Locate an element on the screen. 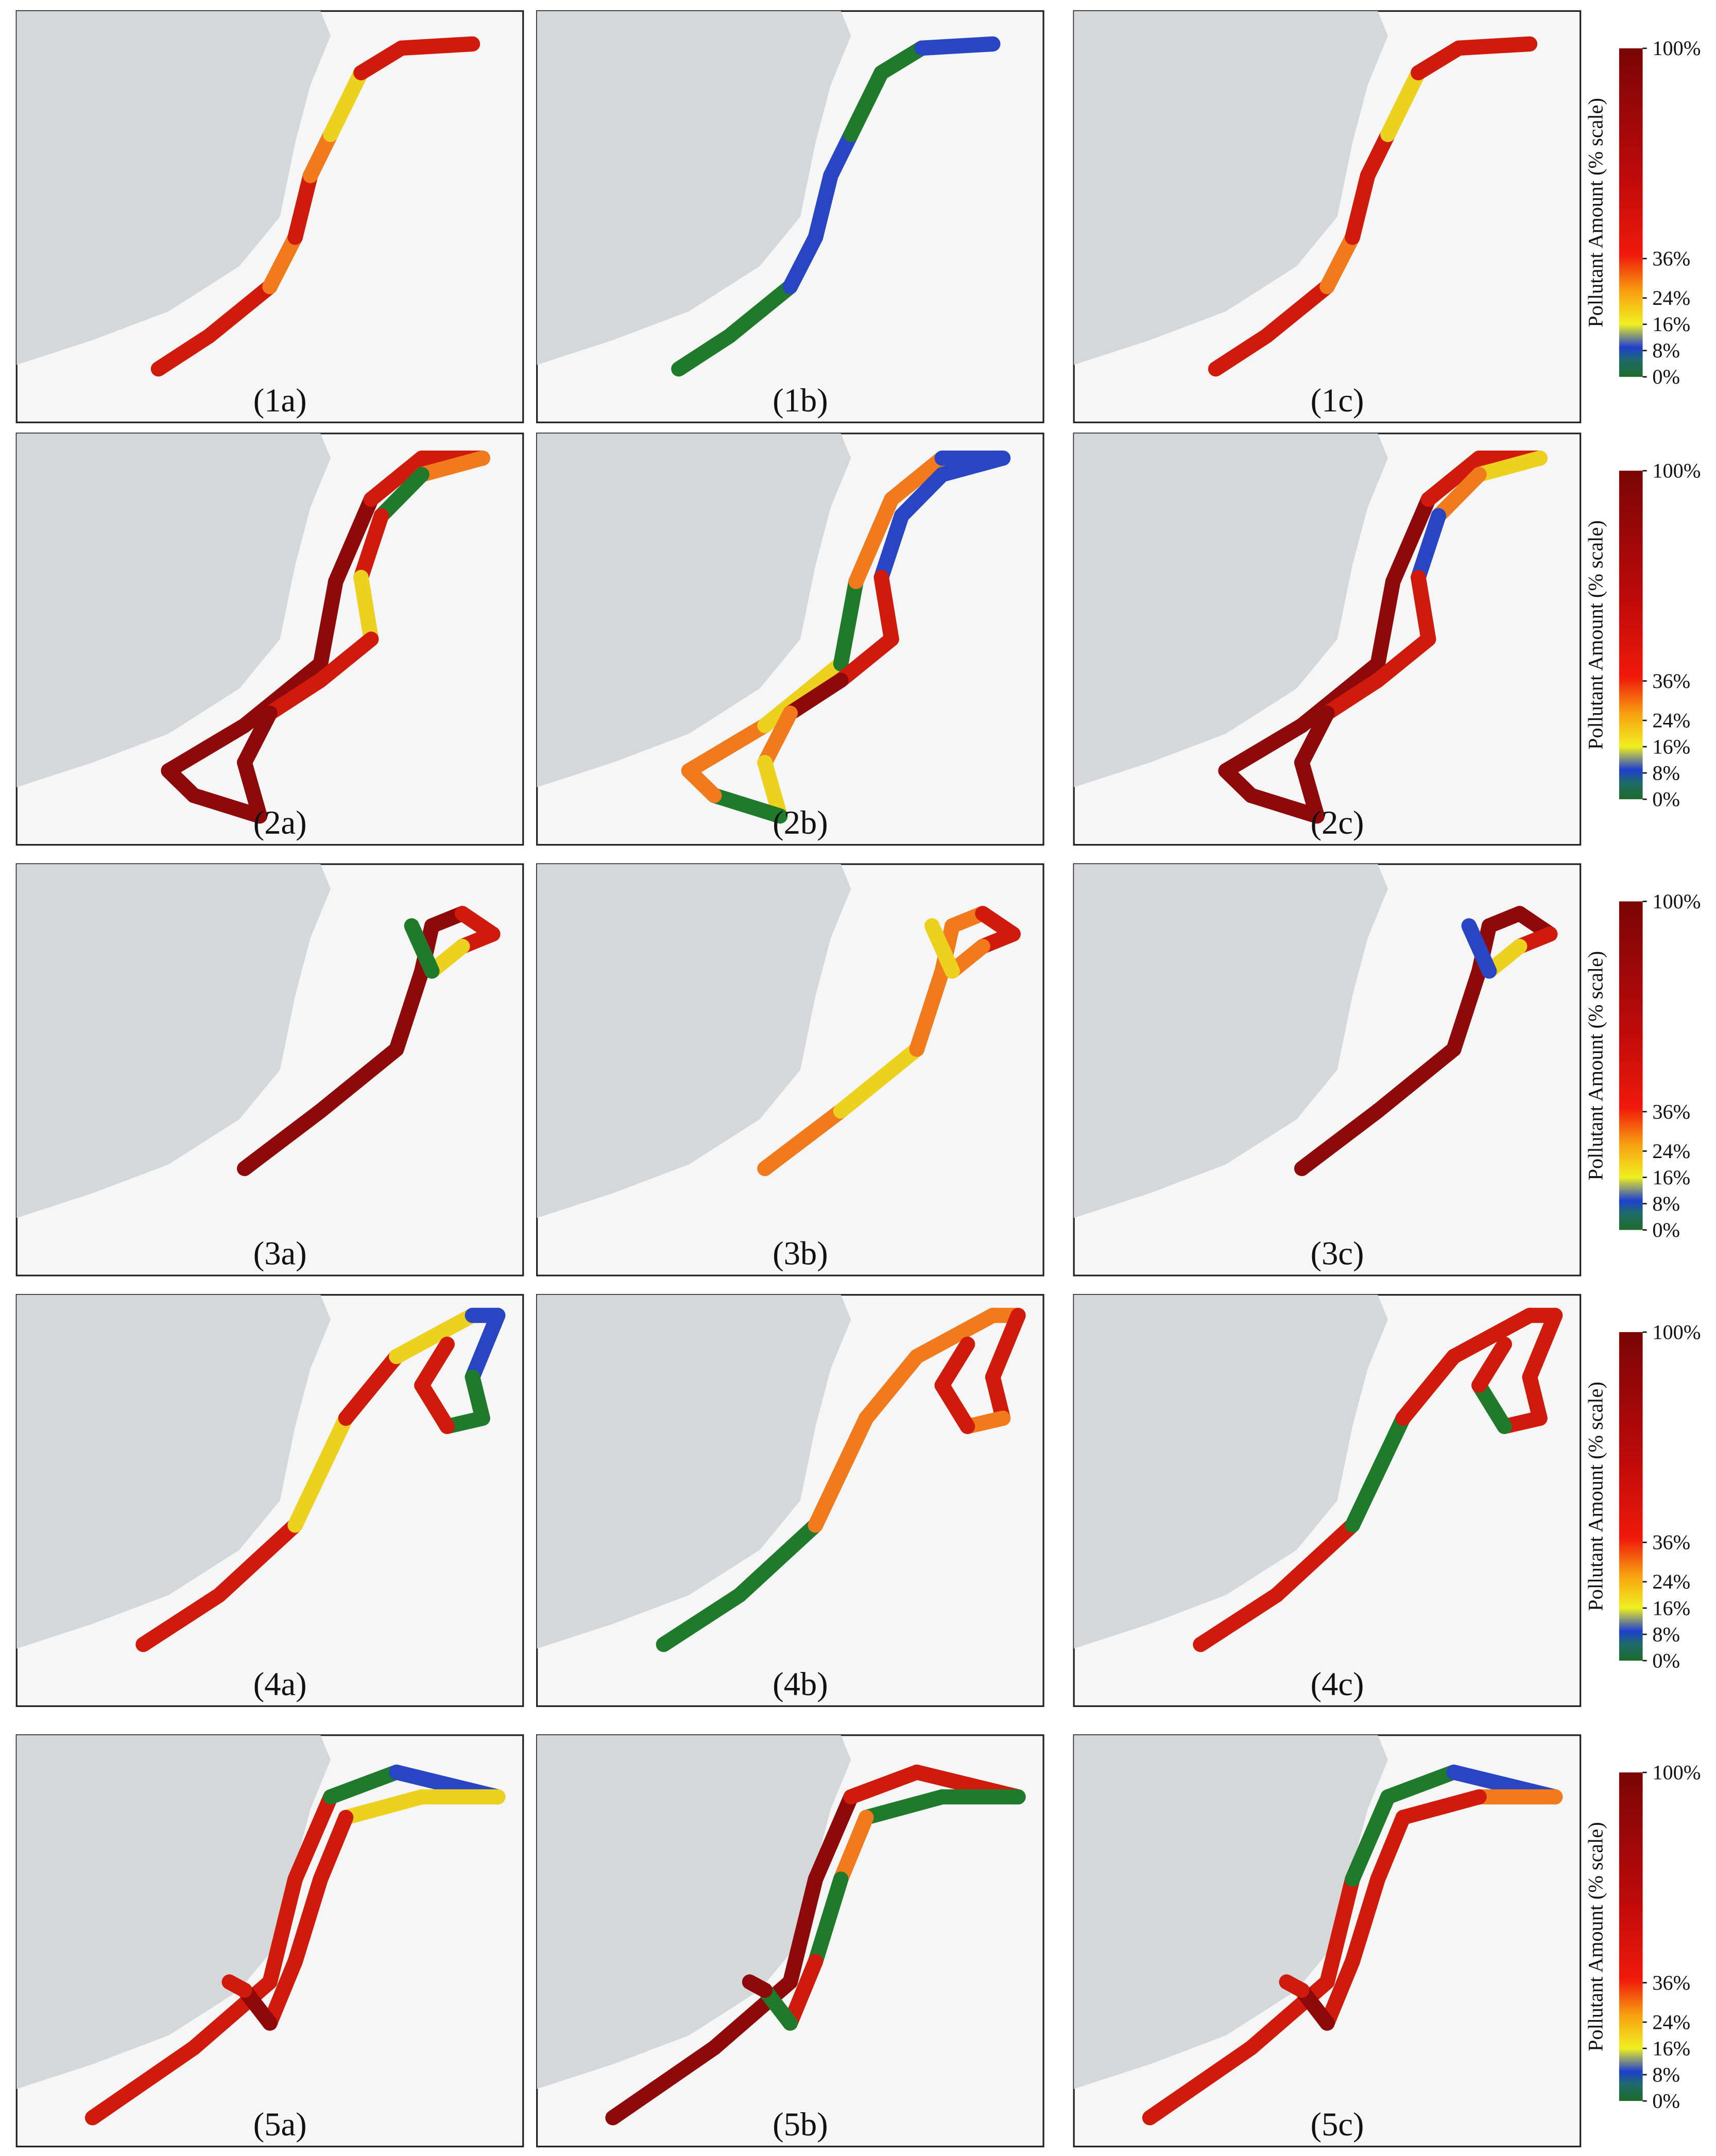 The width and height of the screenshot is (1716, 2156). map-panel: (5c) is located at coordinates (1327, 1941).